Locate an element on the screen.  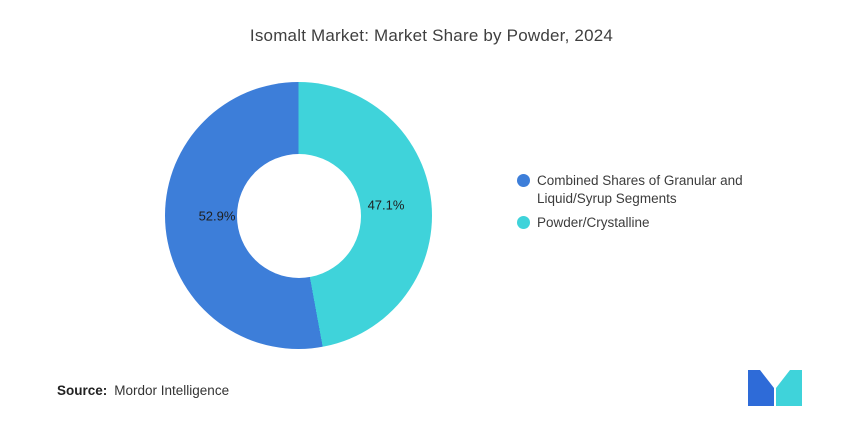
source-line: Source: Mordor Intelligence is located at coordinates (143, 390).